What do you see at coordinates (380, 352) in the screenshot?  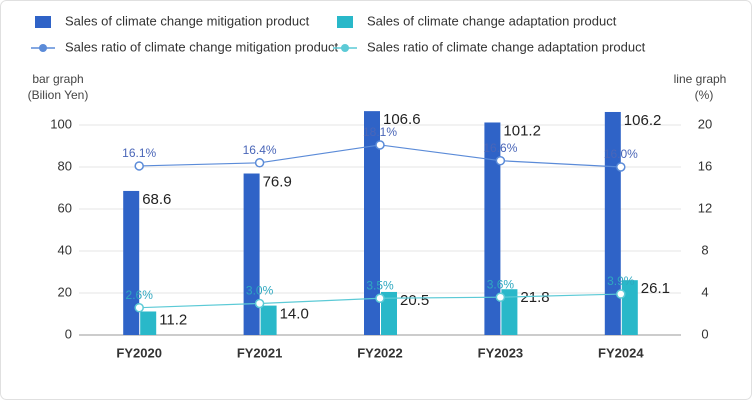 I see `x-tick-label: FY2022` at bounding box center [380, 352].